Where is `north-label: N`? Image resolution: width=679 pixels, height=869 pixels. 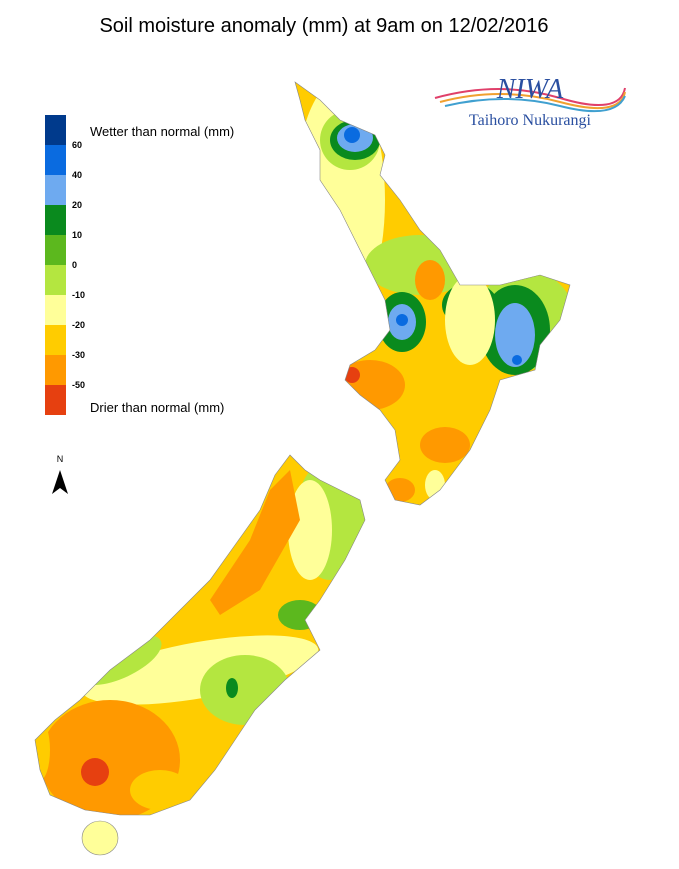
north-label: N is located at coordinates (60, 459).